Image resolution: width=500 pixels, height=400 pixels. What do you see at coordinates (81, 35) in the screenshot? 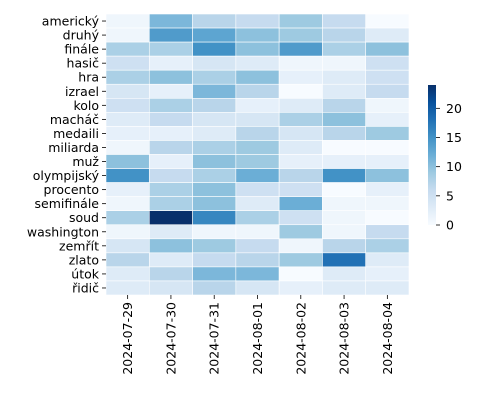
I see `y-tick-label: druhý` at bounding box center [81, 35].